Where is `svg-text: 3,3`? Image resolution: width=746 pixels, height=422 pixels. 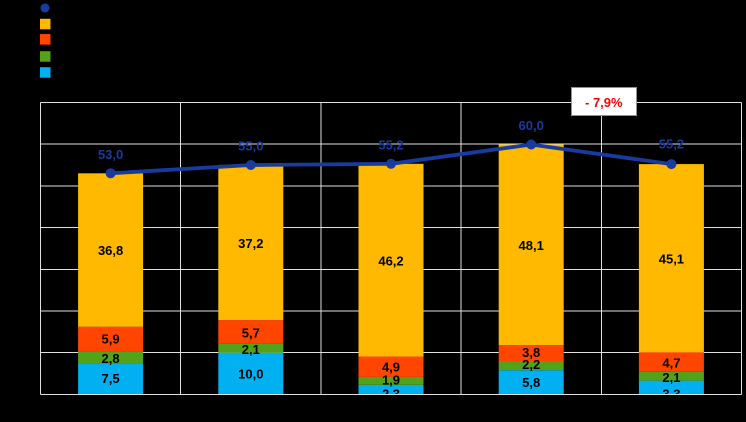 svg-text: 3,3 is located at coordinates (671, 393).